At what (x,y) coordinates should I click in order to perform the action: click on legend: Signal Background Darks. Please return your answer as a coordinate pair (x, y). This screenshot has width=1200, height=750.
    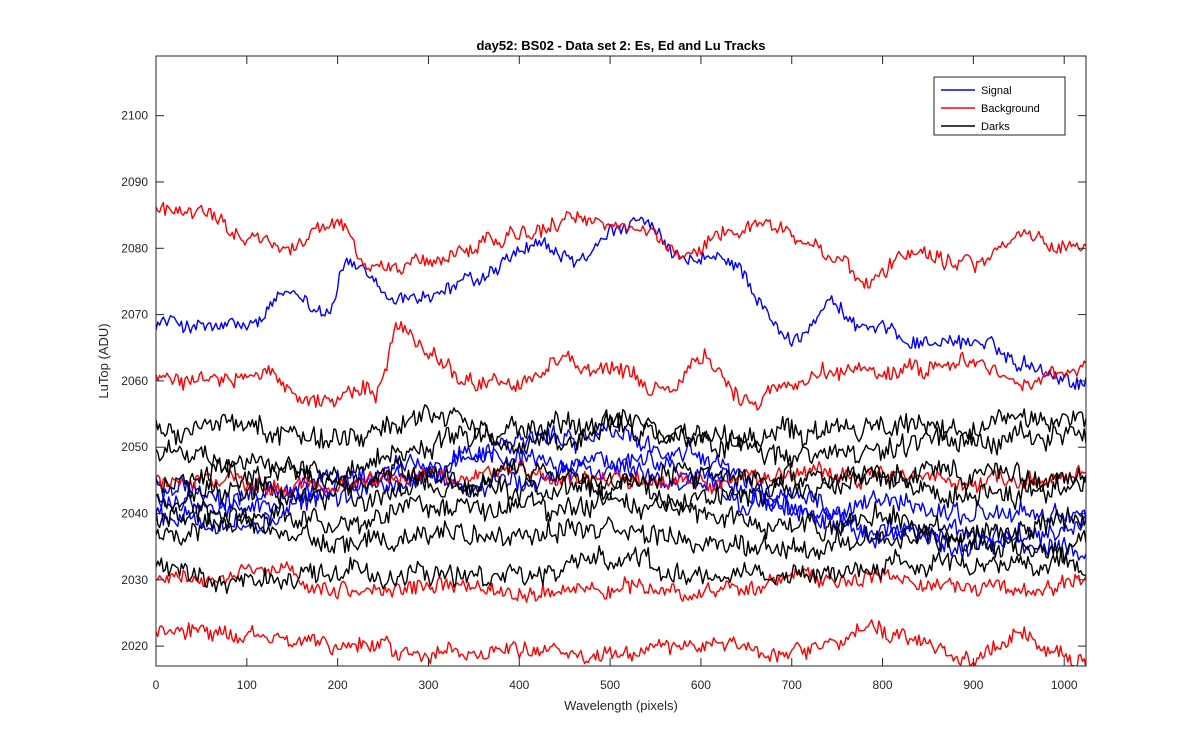
    Looking at the image, I should click on (999, 106).